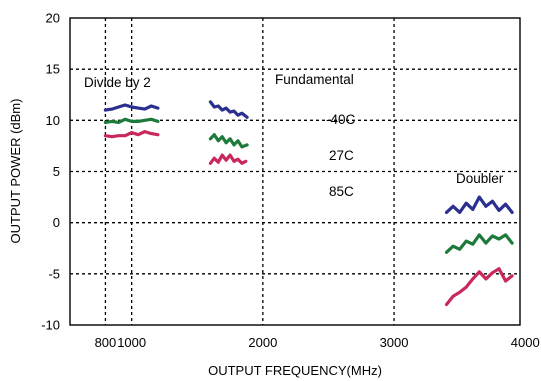  I want to click on y-tick-label: -5, so click(54, 273).